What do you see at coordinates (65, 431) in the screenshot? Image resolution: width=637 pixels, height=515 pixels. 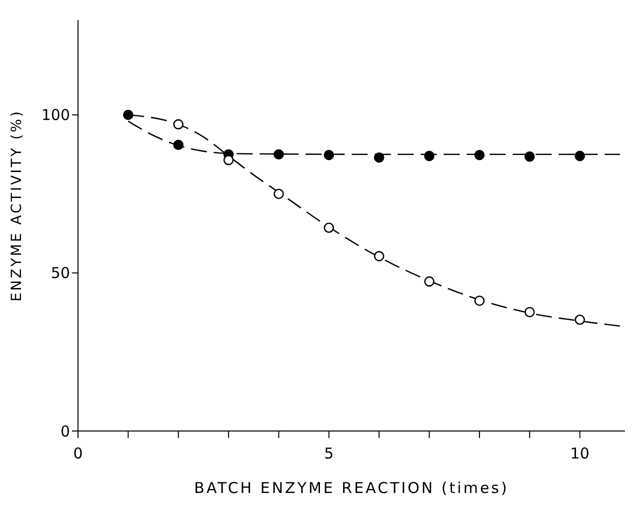 I see `y-tick-label: 0` at bounding box center [65, 431].